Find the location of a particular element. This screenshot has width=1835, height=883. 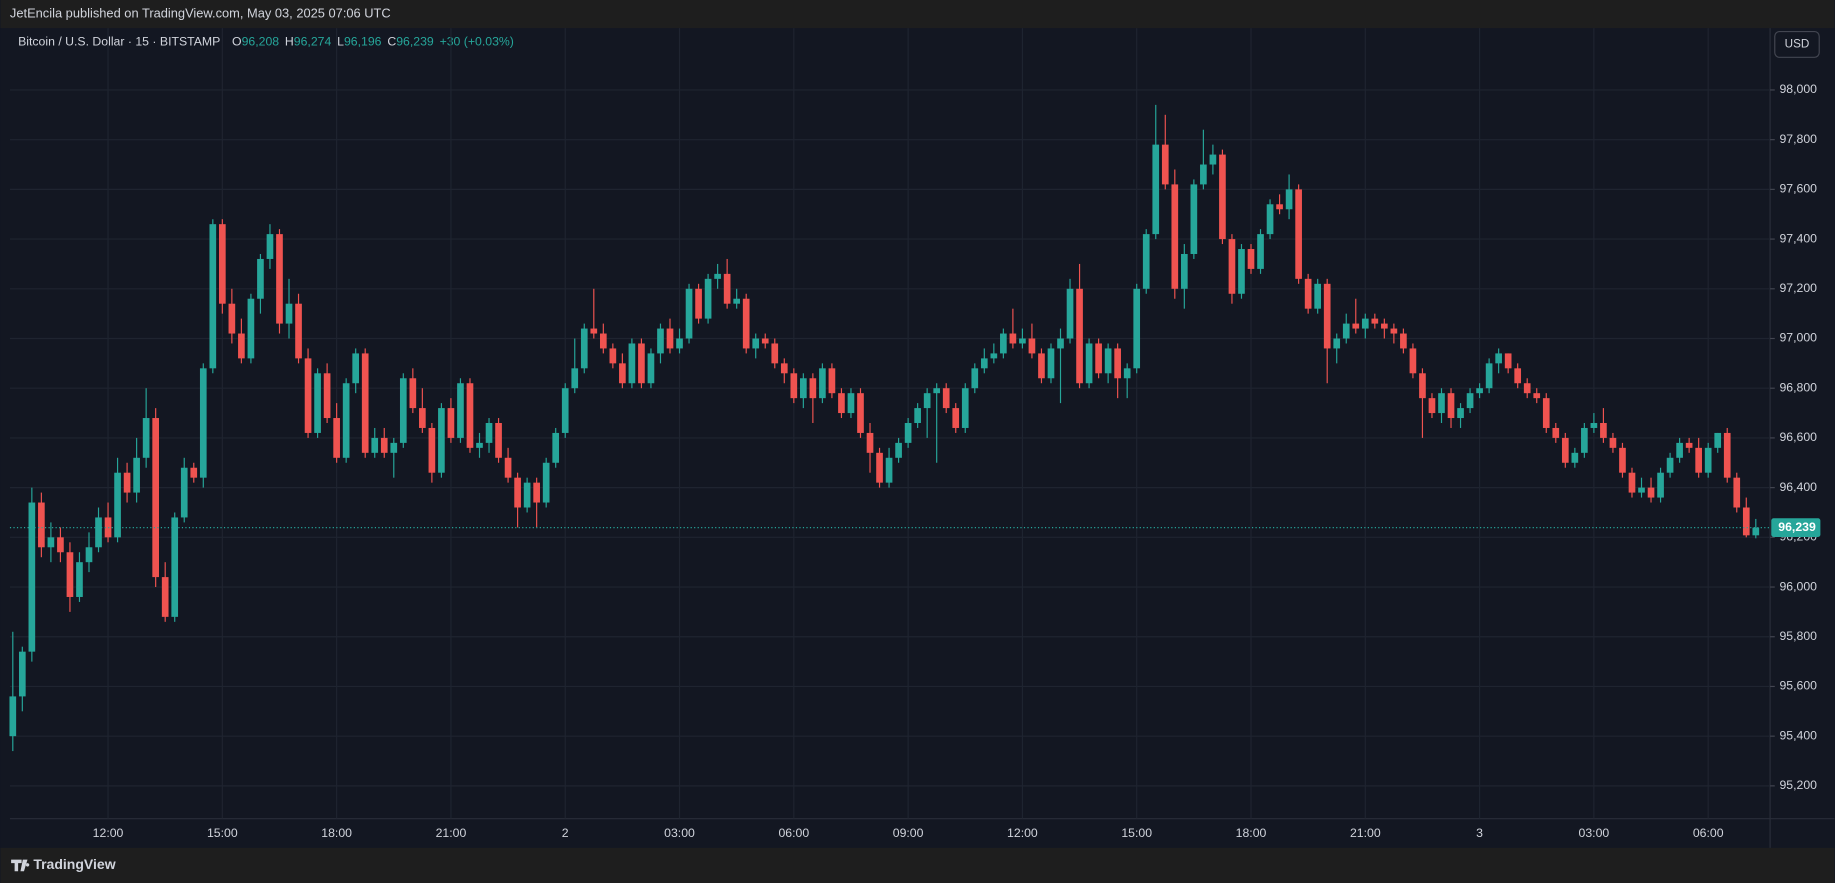

currency: USD is located at coordinates (1797, 44).